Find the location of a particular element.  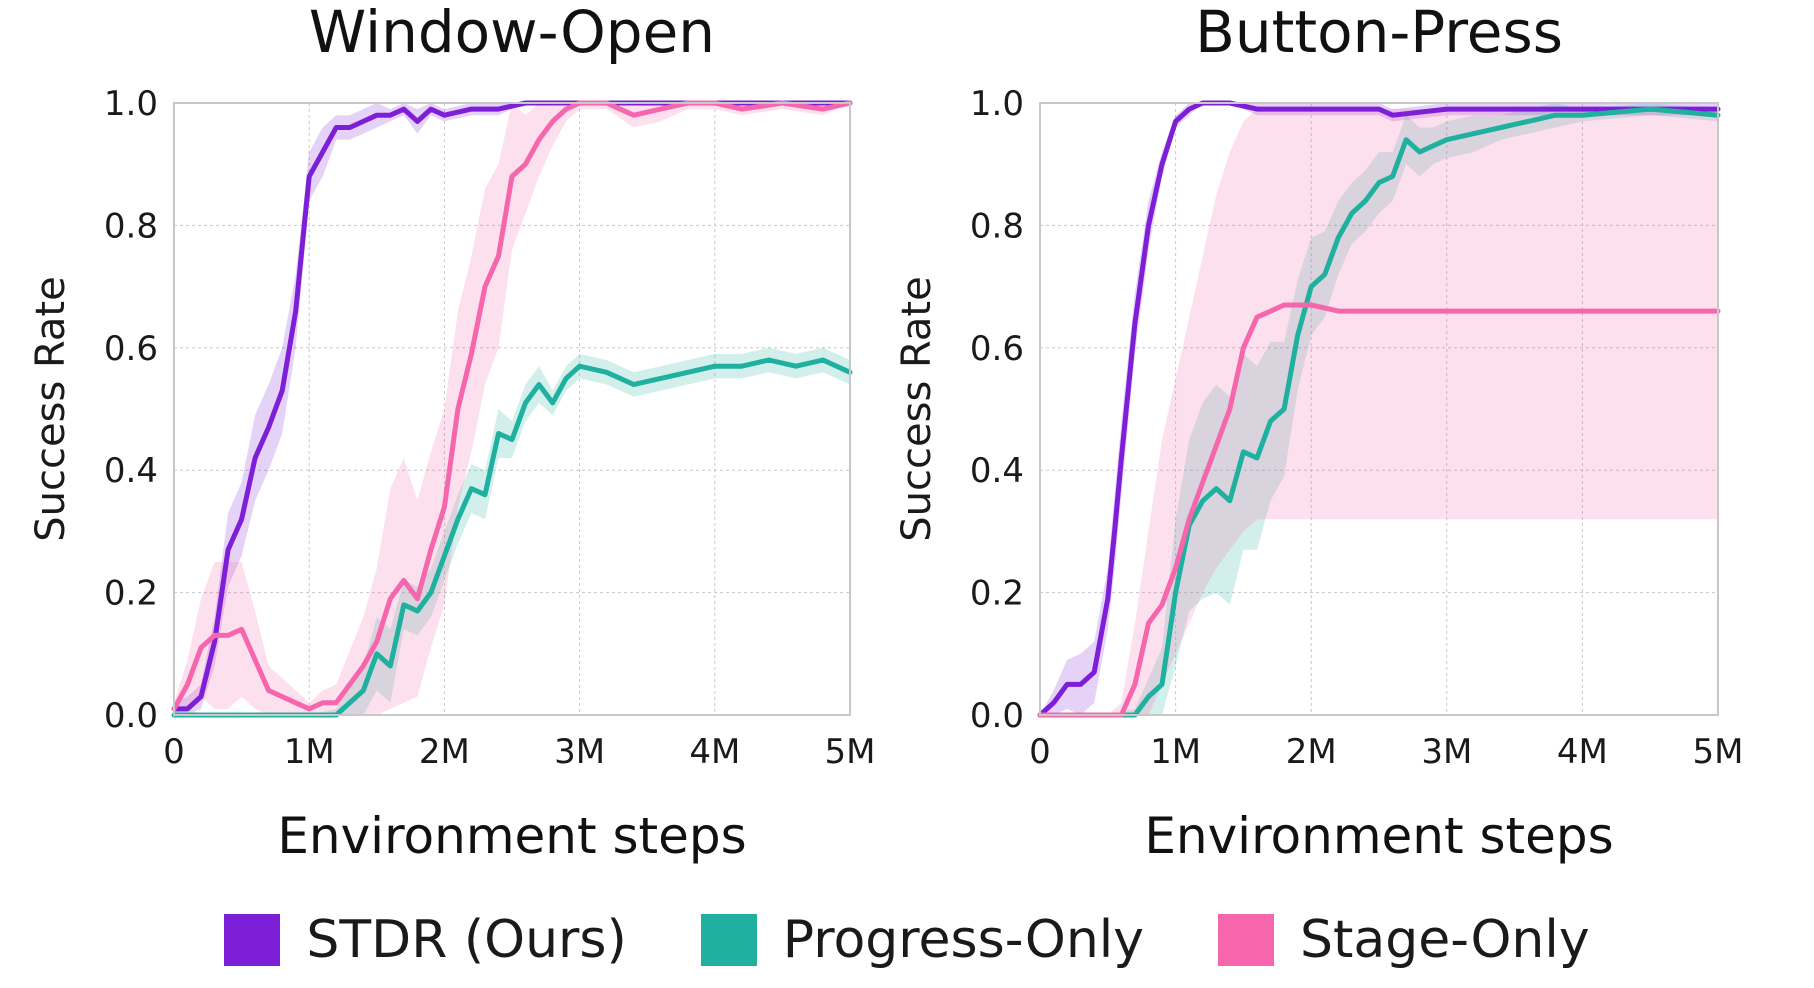

band-progress-only is located at coordinates (512, 531).